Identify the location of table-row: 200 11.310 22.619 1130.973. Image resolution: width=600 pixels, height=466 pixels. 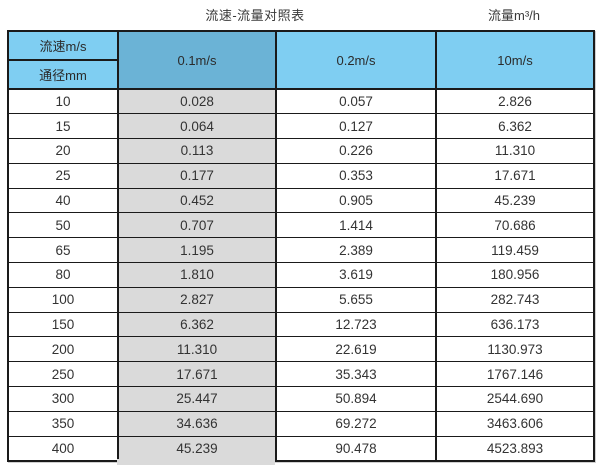
(301, 349).